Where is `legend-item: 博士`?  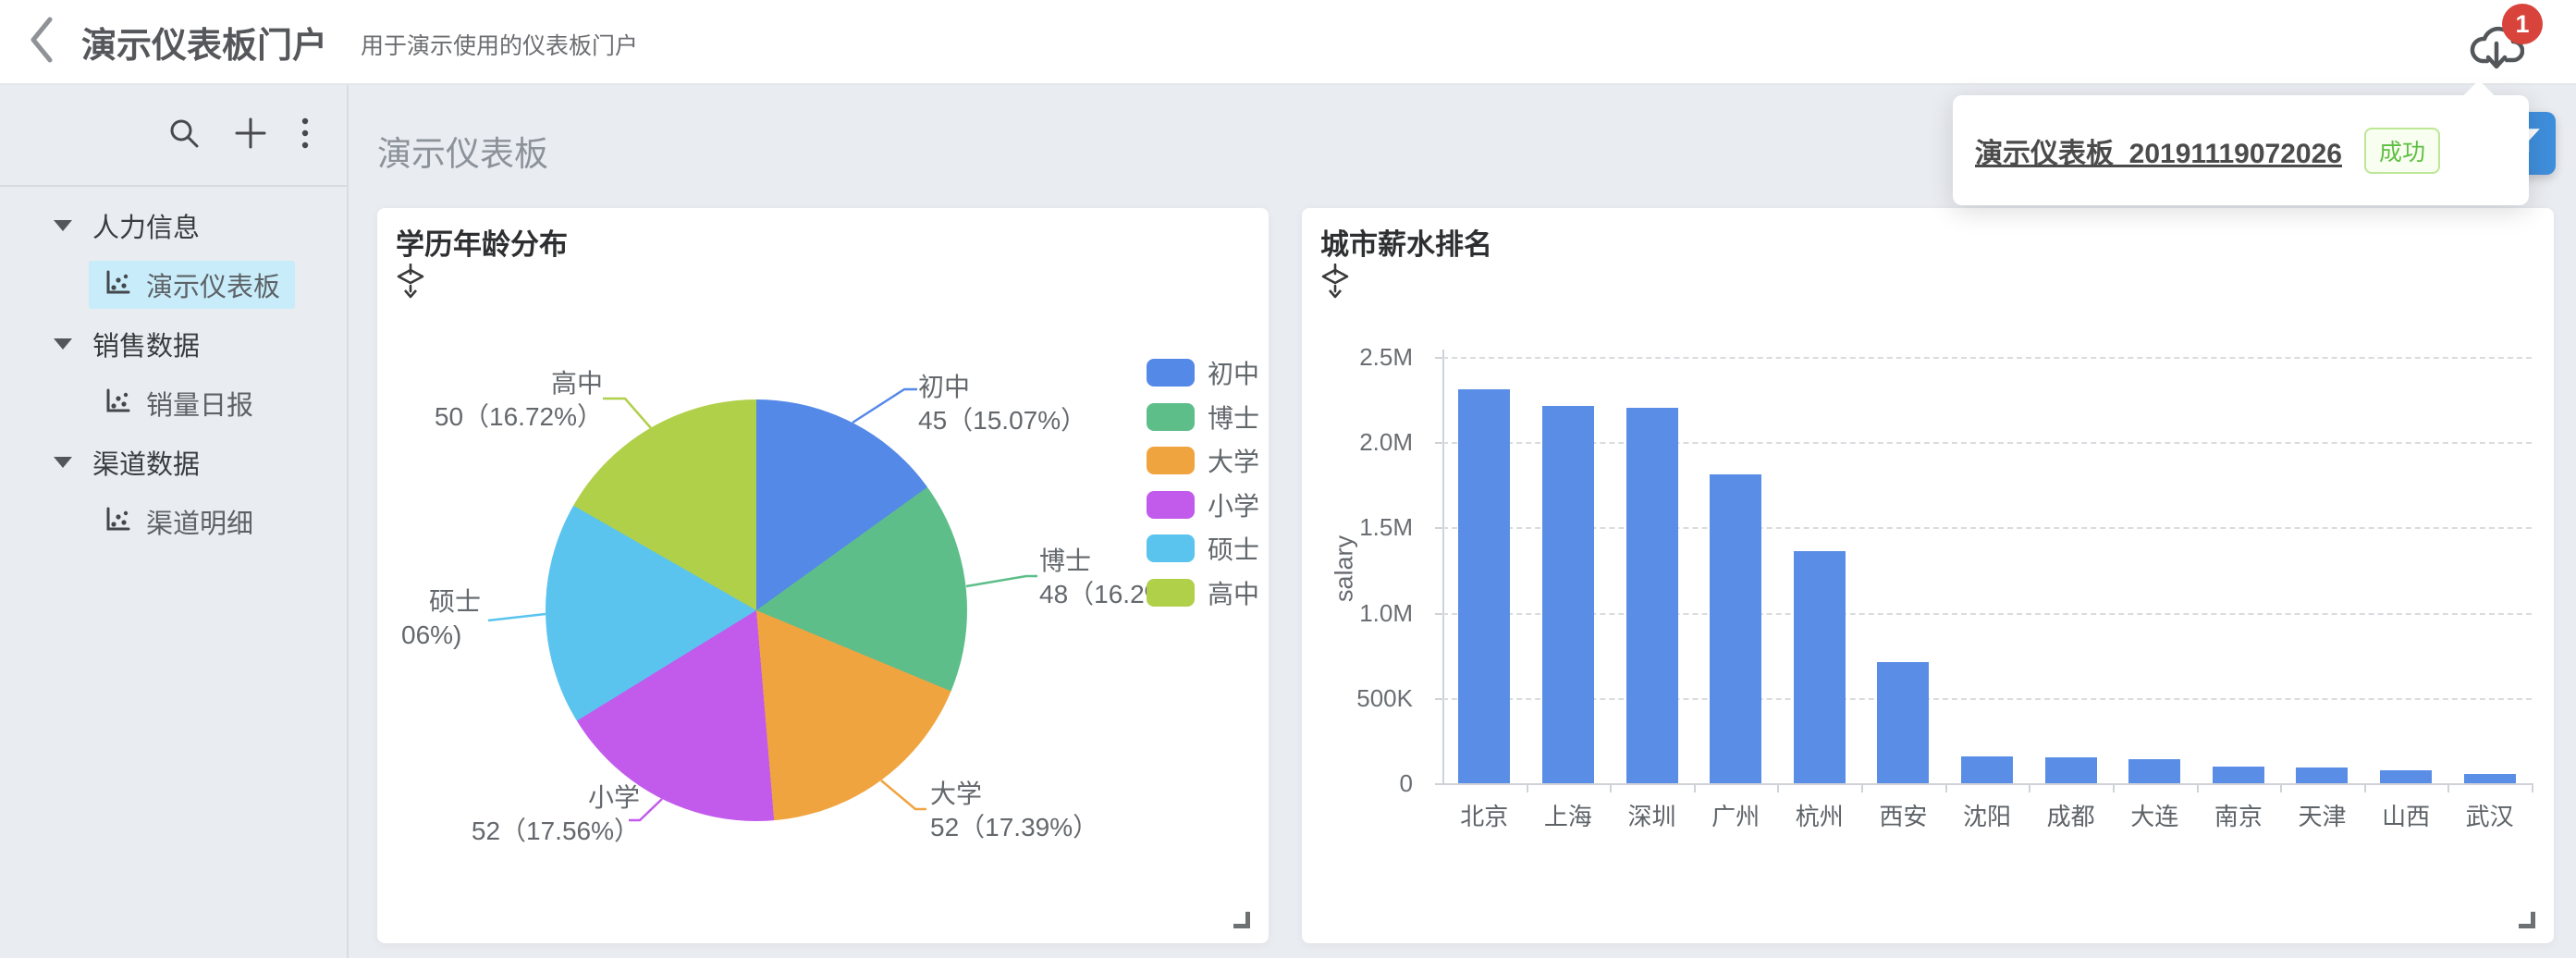 legend-item: 博士 is located at coordinates (1203, 417).